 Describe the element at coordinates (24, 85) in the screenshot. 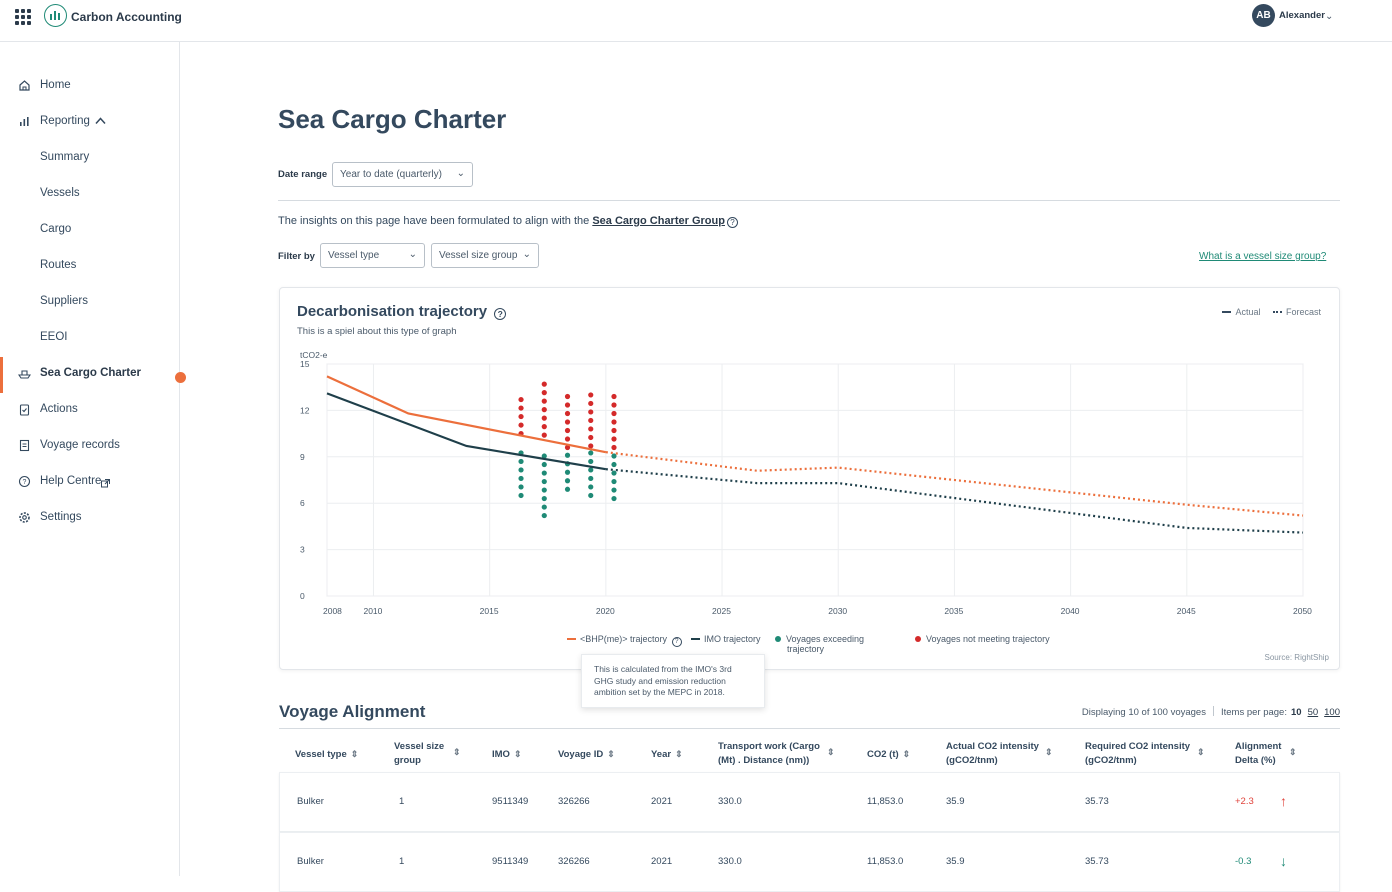

I see `home-icon` at that location.